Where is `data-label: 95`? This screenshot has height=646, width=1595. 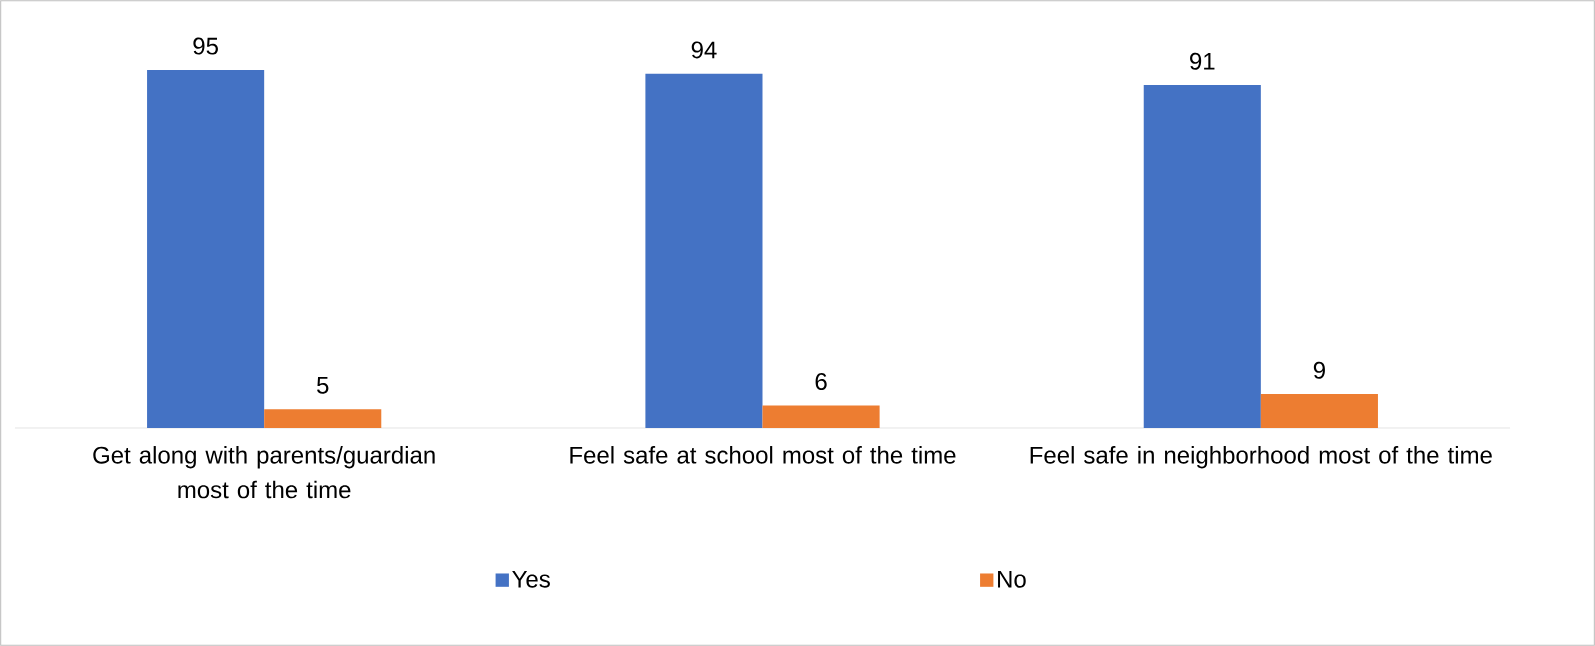 data-label: 95 is located at coordinates (205, 46).